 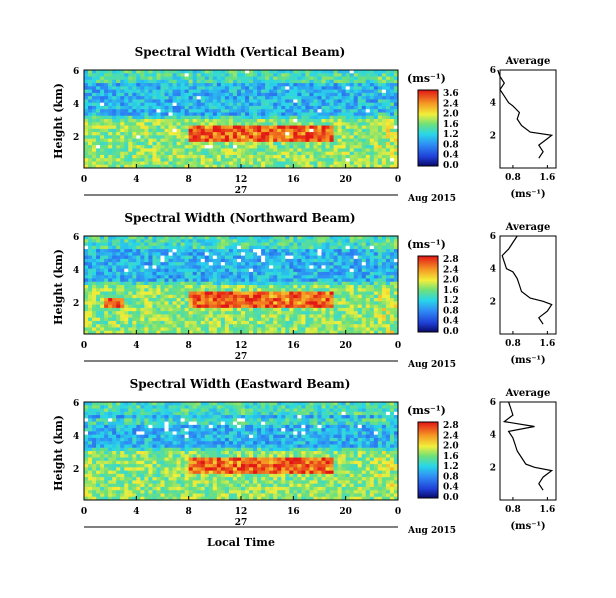 What do you see at coordinates (241, 285) in the screenshot?
I see `heatmap-northward` at bounding box center [241, 285].